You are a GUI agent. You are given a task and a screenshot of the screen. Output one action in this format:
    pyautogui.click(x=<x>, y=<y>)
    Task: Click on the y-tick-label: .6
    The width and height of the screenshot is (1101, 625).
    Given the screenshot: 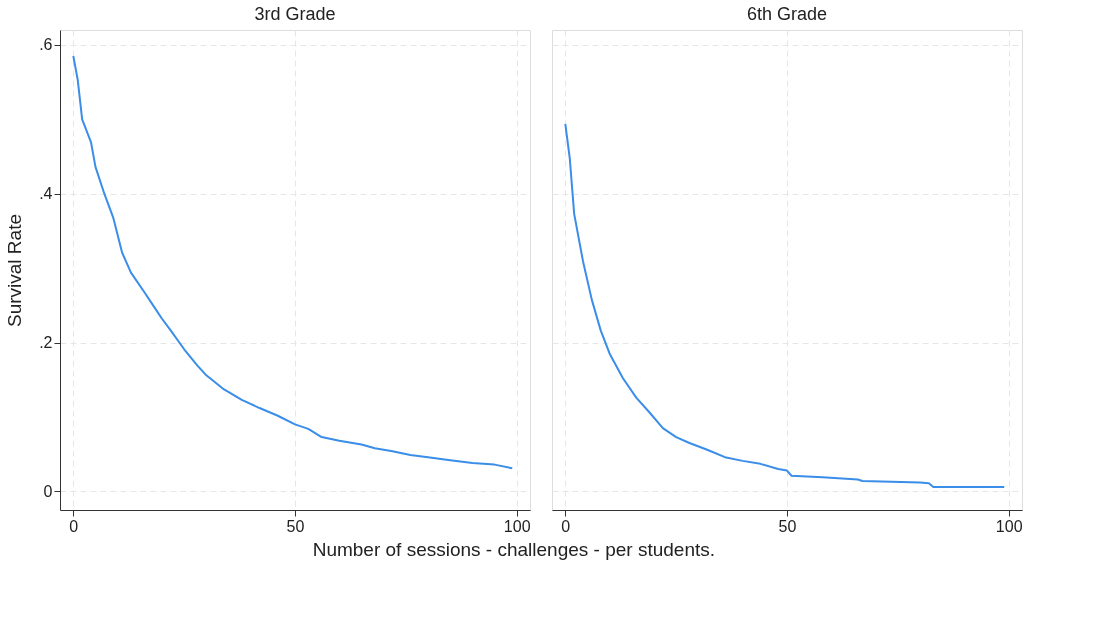 What is the action you would take?
    pyautogui.click(x=46, y=45)
    